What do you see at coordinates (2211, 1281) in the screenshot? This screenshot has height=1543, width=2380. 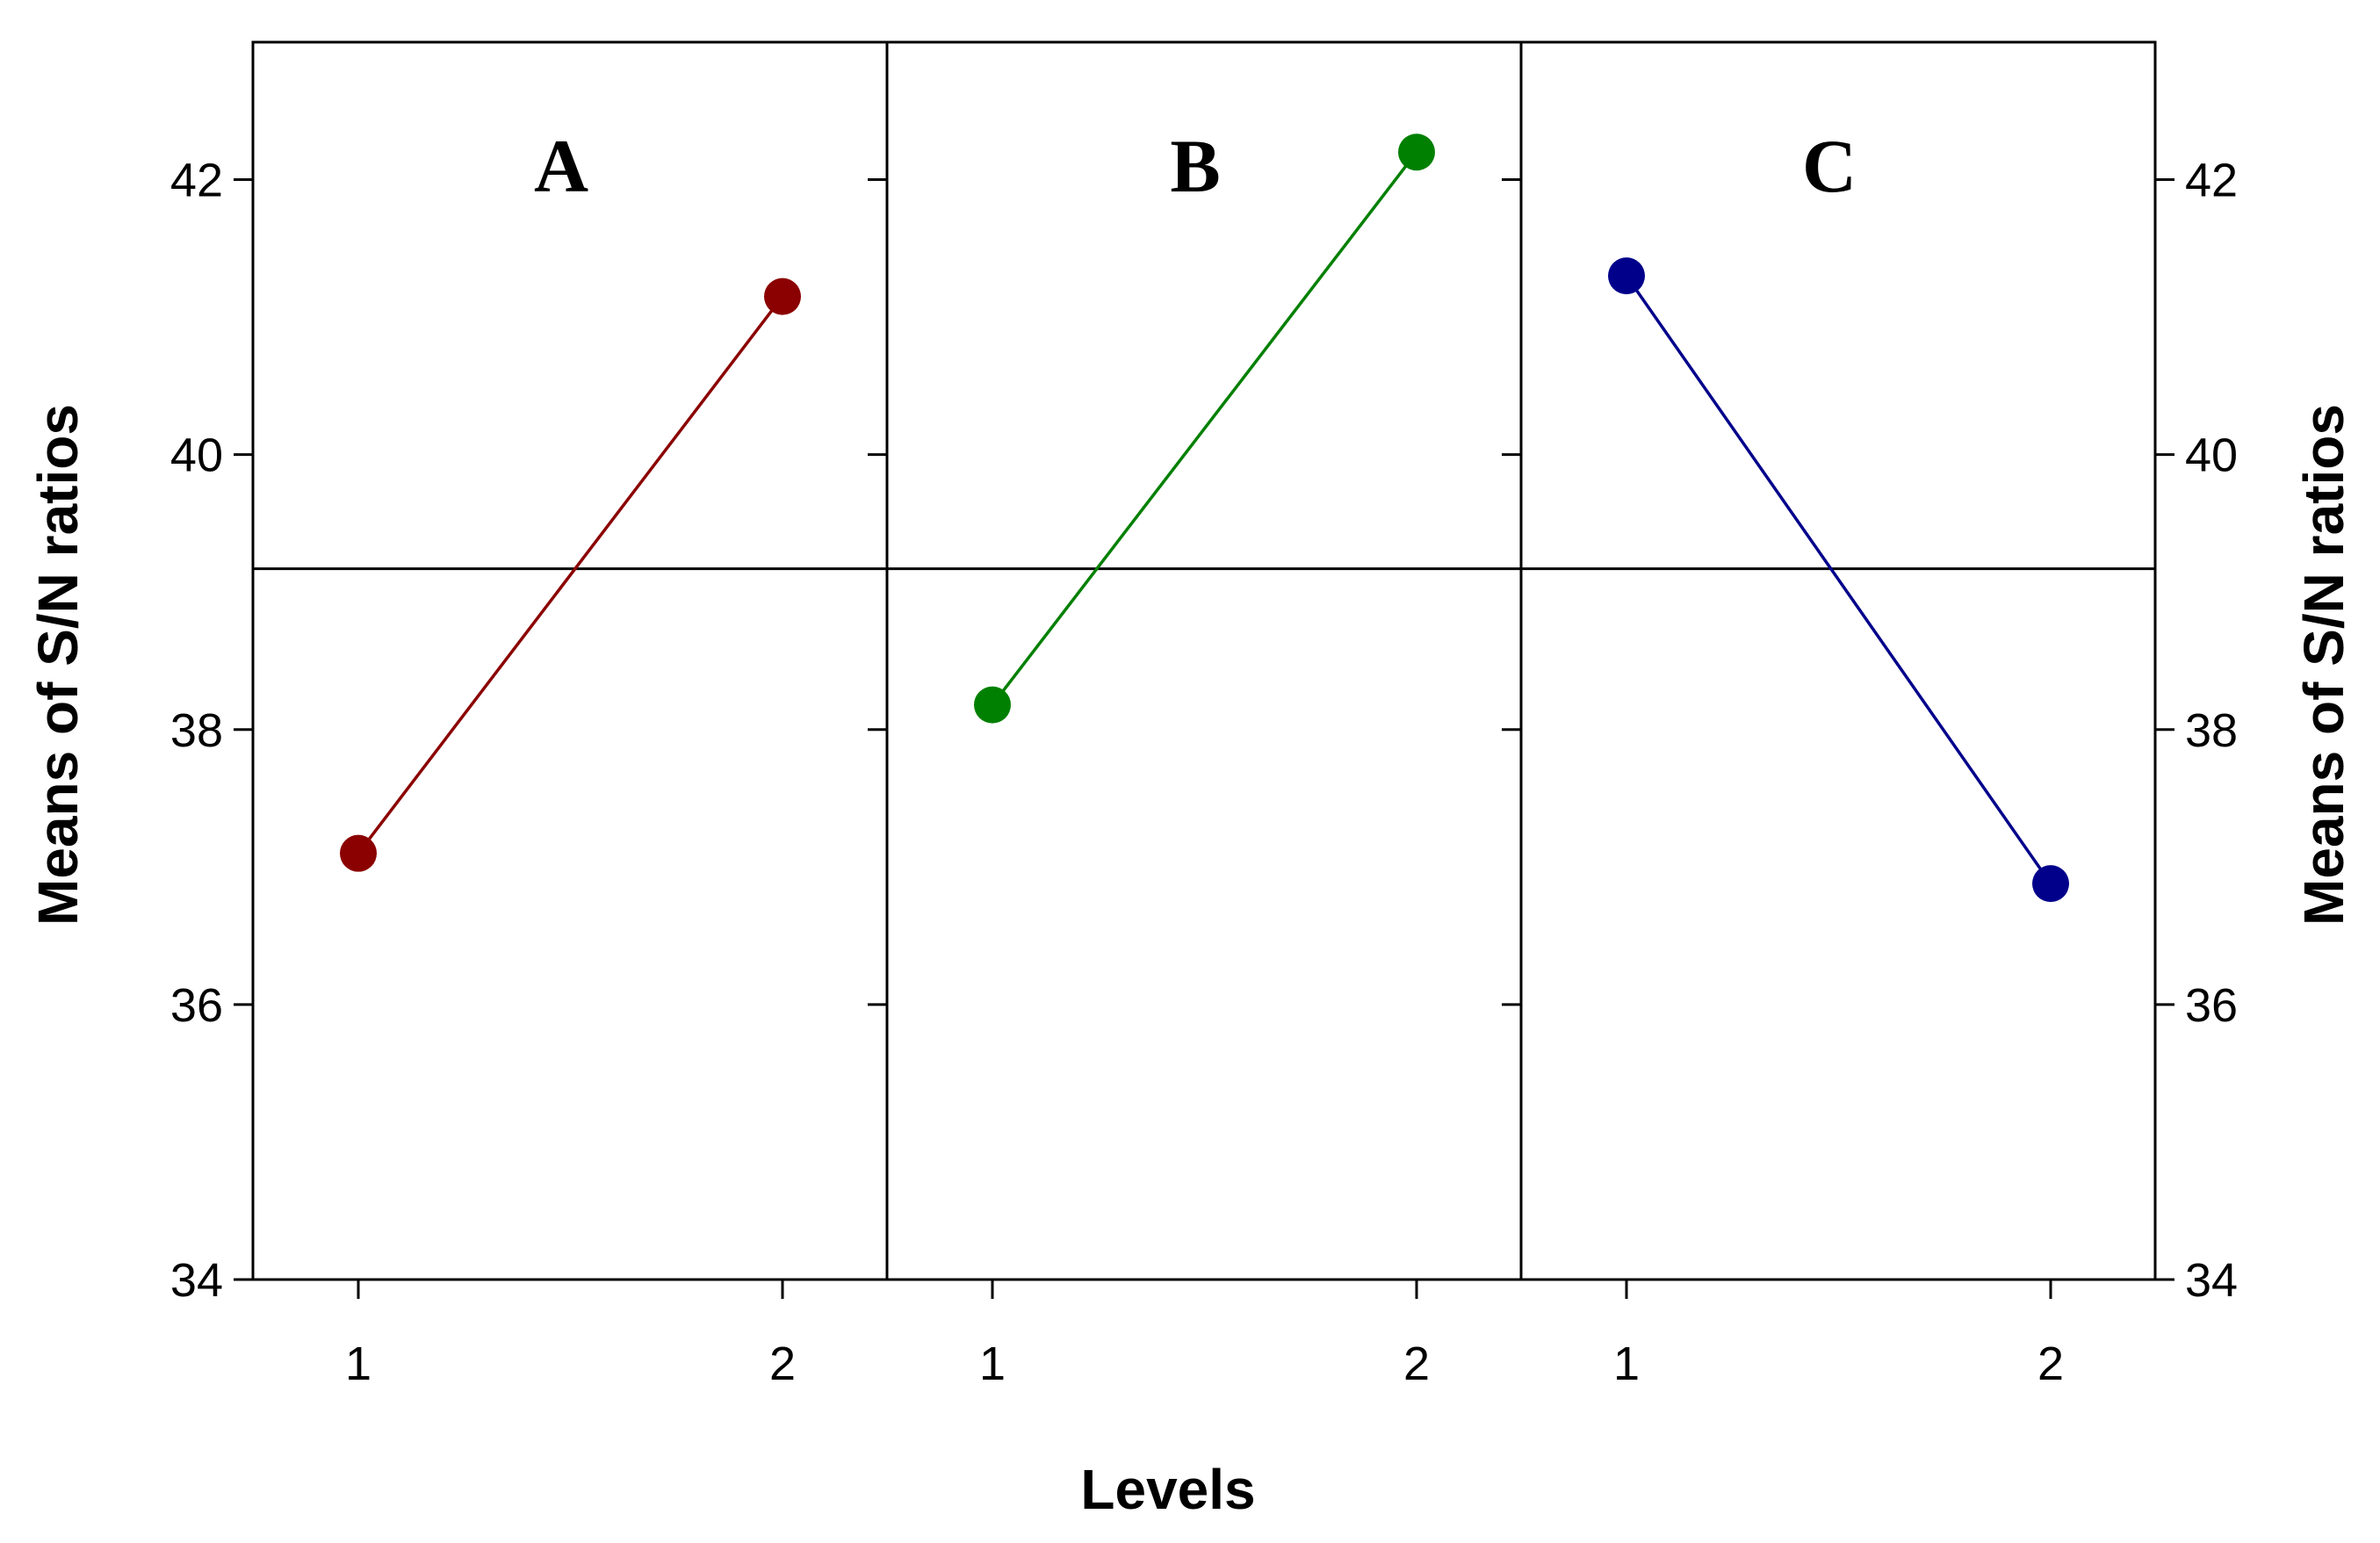 I see `y-tick-label-right: 34` at bounding box center [2211, 1281].